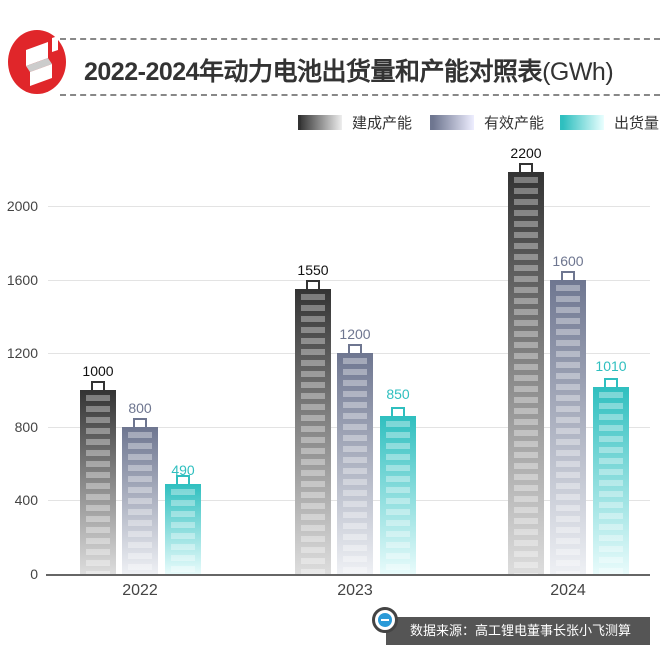 The width and height of the screenshot is (660, 667). I want to click on y-tick: 1600, so click(22, 280).